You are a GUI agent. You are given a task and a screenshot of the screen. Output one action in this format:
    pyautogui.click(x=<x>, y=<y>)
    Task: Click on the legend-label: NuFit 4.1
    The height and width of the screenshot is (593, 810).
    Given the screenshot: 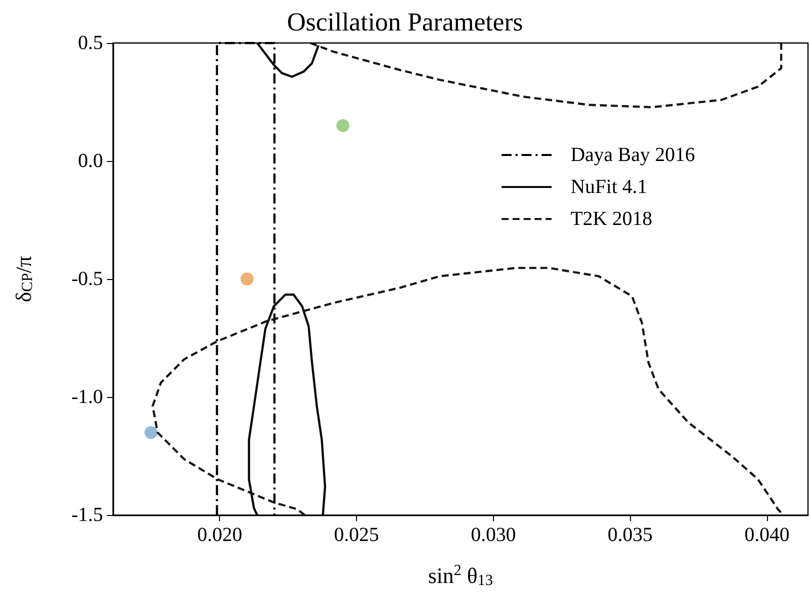 What is the action you would take?
    pyautogui.click(x=609, y=187)
    